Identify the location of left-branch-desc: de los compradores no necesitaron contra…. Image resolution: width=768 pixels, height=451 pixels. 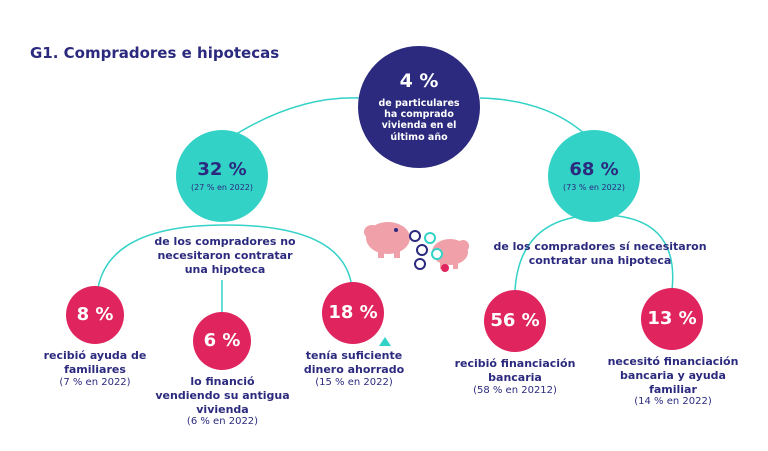
(225, 255).